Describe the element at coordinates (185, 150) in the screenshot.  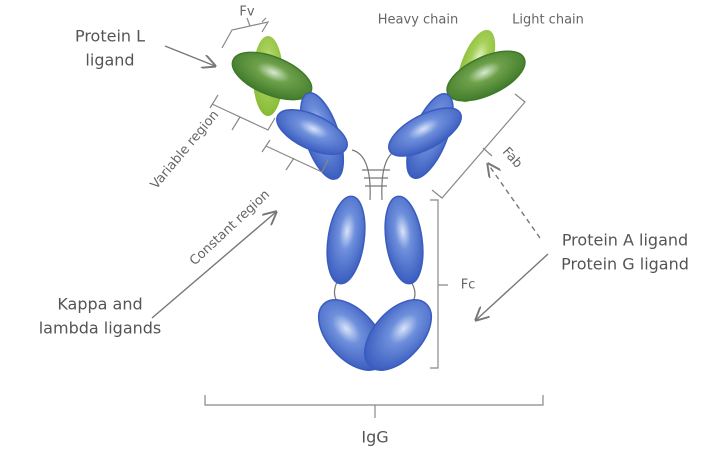
I see `variable-region-label: Variable region` at that location.